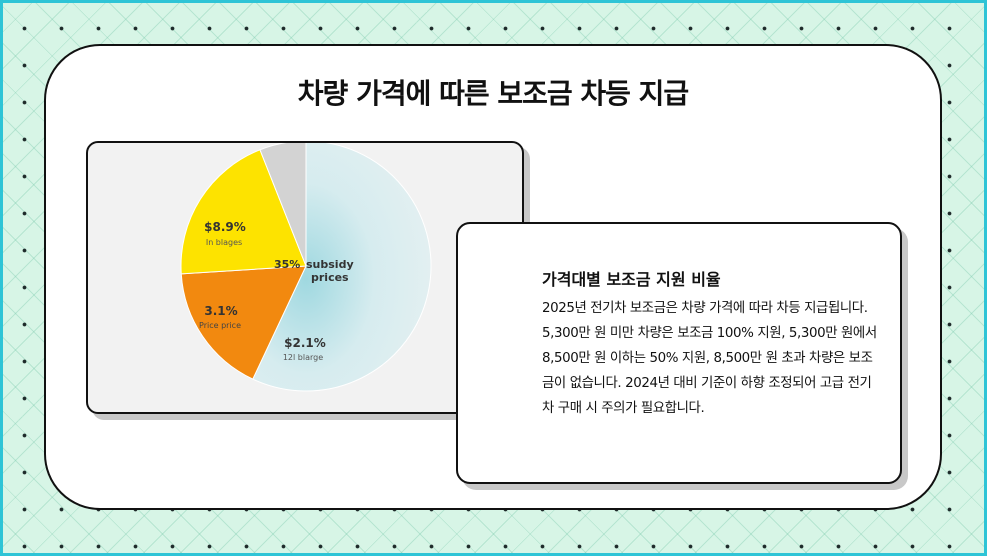 The image size is (987, 556). I want to click on label-35-line1: subsidy, so click(330, 264).